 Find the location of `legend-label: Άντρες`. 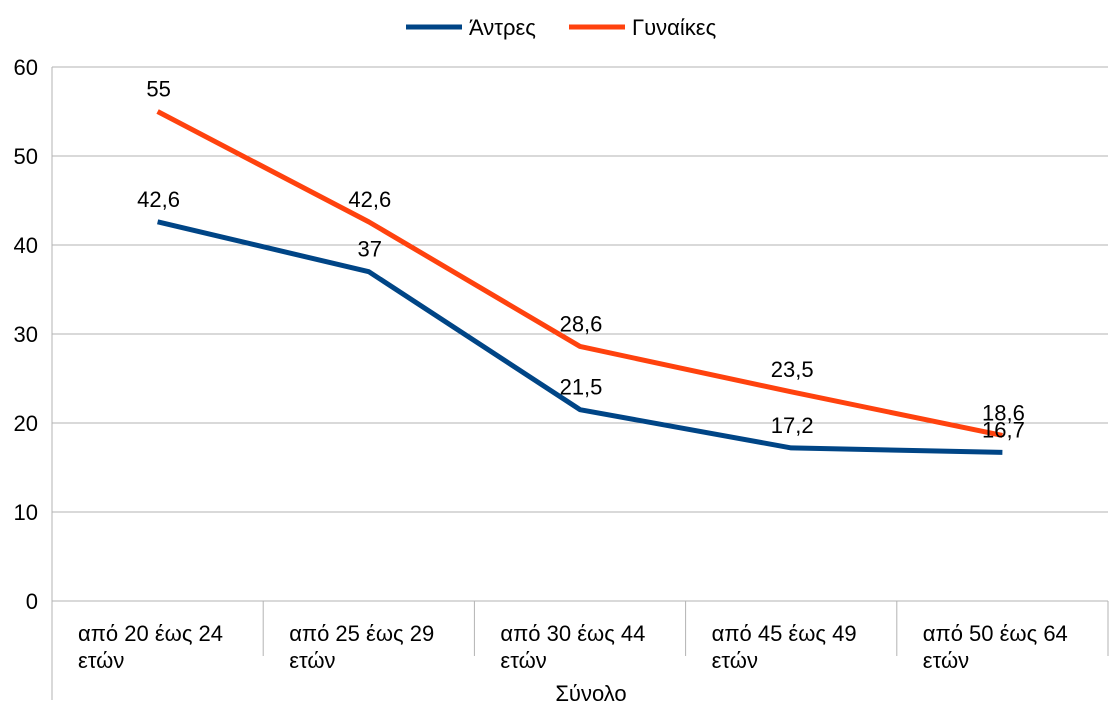

legend-label: Άντρες is located at coordinates (502, 27).